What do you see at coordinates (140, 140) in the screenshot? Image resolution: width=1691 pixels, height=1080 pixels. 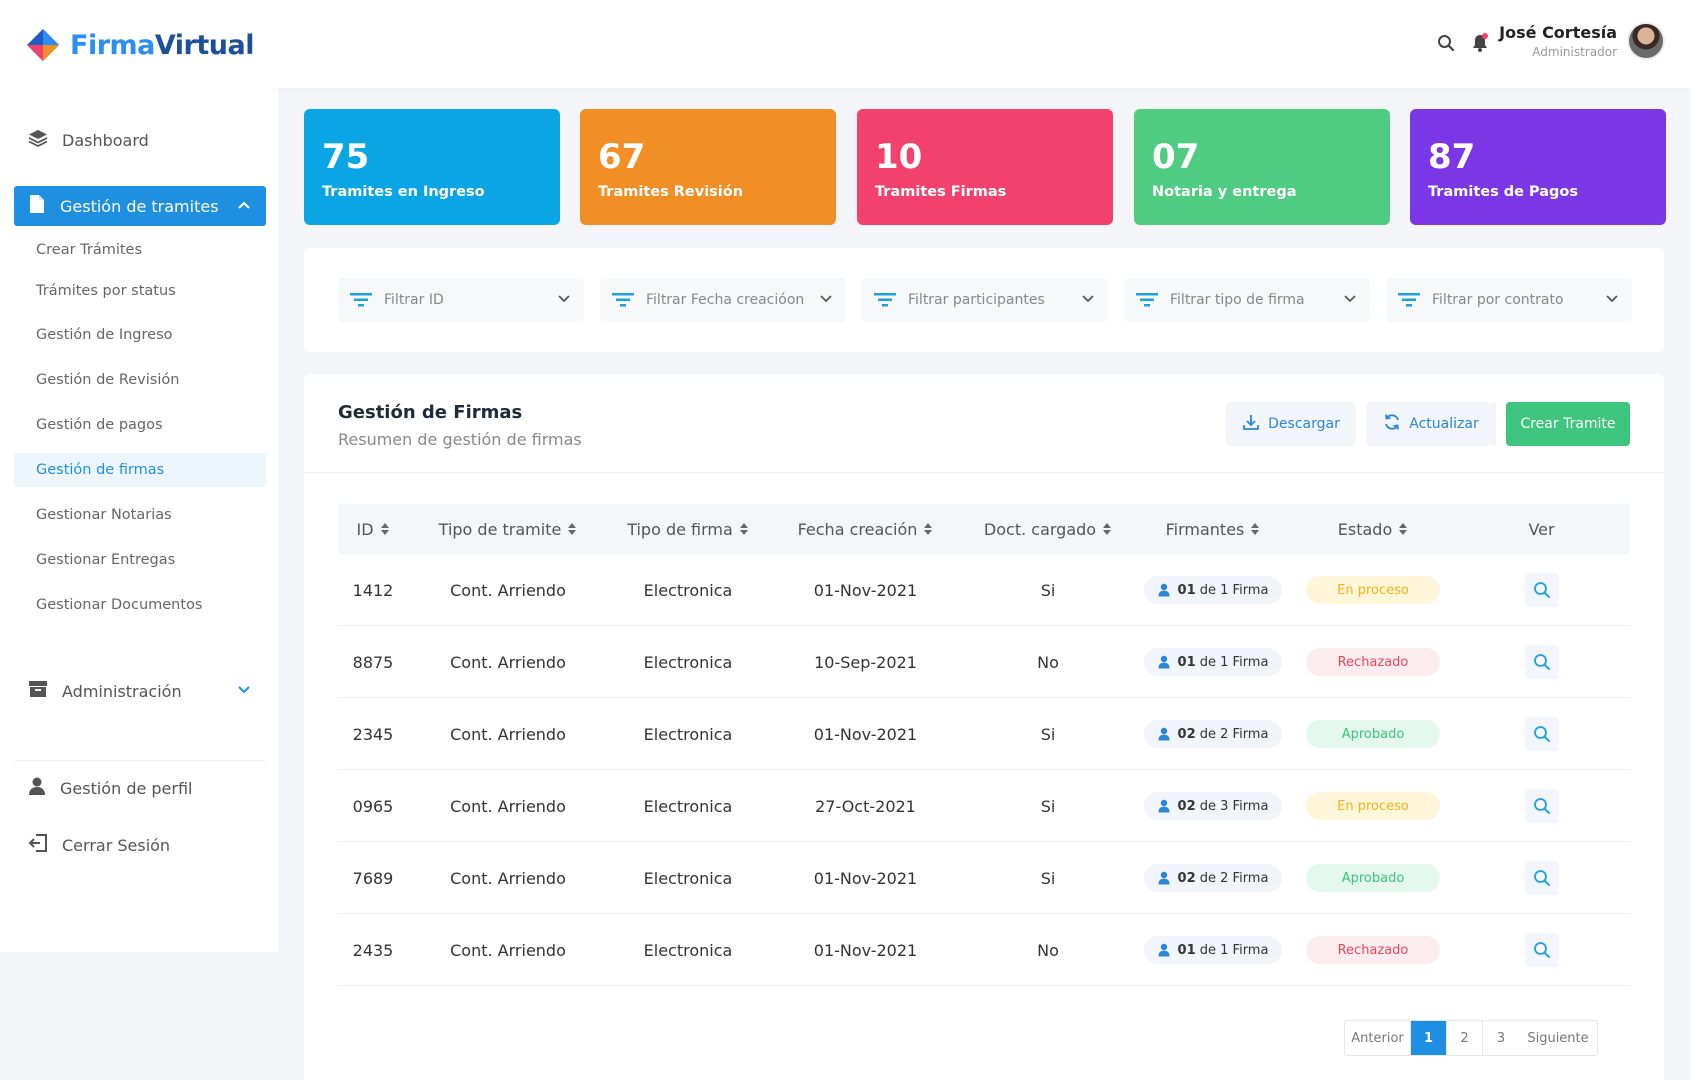 I see `sidebar-item-dashboard: Dashboard` at bounding box center [140, 140].